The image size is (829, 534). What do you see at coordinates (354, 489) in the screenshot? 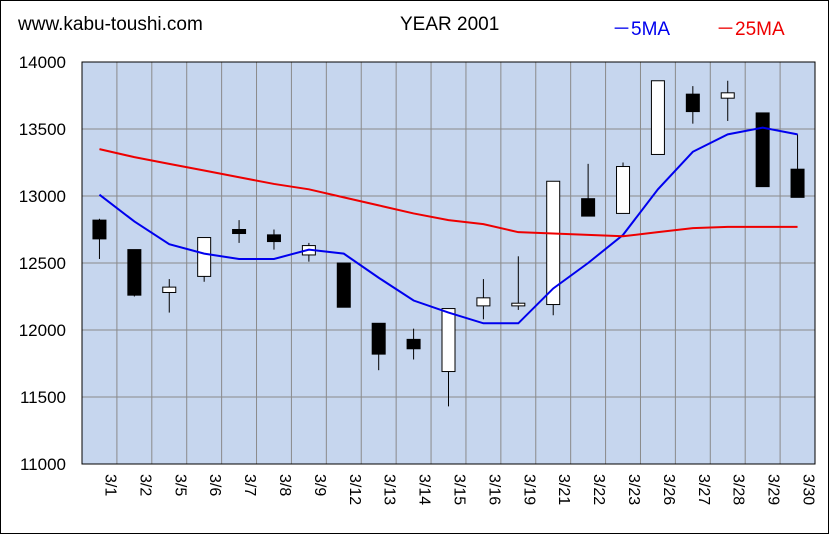
I see `x-tick-label: 3/12` at bounding box center [354, 489].